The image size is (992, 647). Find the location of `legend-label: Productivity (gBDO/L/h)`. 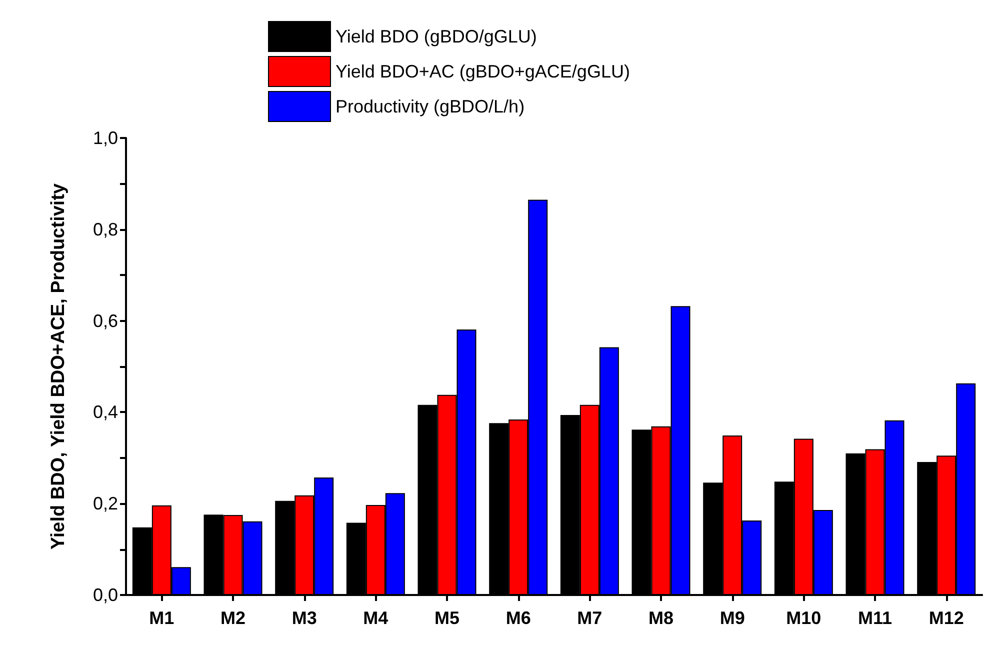

legend-label: Productivity (gBDO/L/h) is located at coordinates (430, 106).